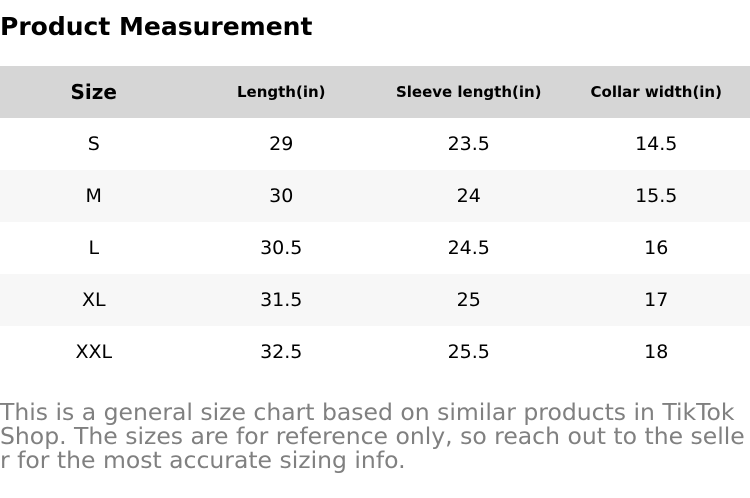  Describe the element at coordinates (468, 352) in the screenshot. I see `table-cell: 25.5` at that location.